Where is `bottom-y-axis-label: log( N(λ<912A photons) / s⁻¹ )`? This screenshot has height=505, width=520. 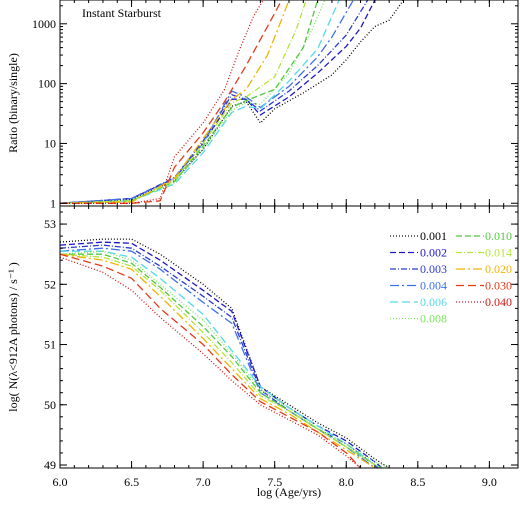 bottom-y-axis-label: log( N(λ<912A photons) / s⁻¹ ) is located at coordinates (13, 337).